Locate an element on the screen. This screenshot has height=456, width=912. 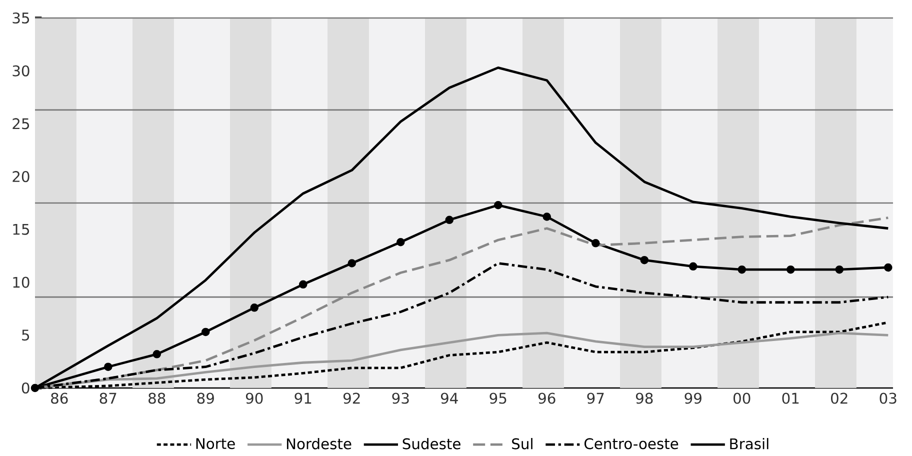
y-tick-label: 15 is located at coordinates (21, 229).